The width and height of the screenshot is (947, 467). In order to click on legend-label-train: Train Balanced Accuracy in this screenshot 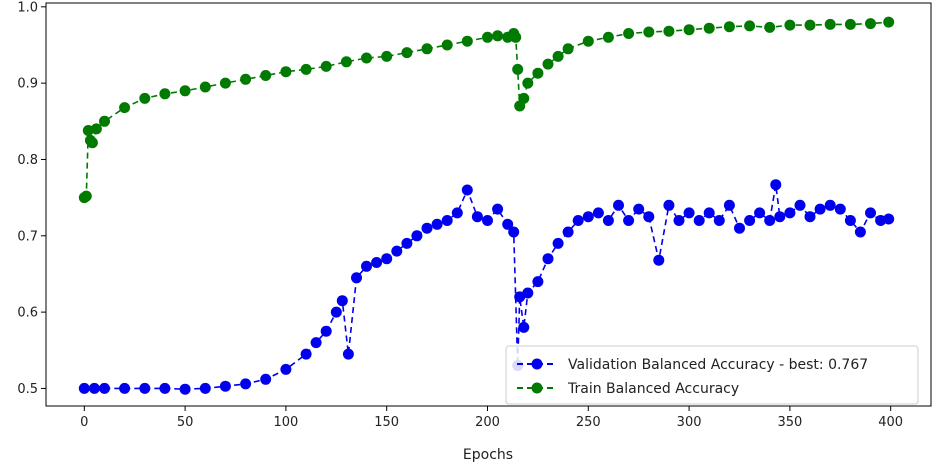, I will do `click(653, 389)`.